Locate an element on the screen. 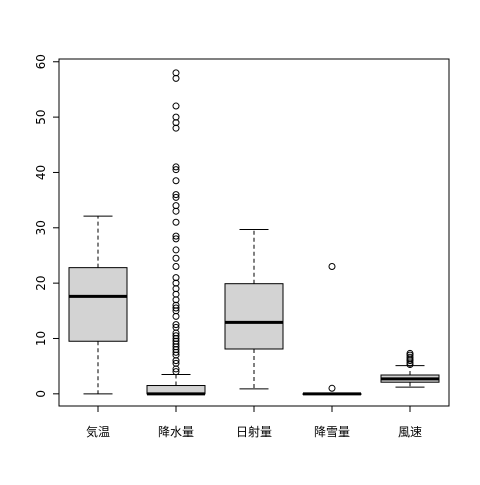  x-axis: 気温 降水量 日射量 降雪量 風速 is located at coordinates (254, 422).